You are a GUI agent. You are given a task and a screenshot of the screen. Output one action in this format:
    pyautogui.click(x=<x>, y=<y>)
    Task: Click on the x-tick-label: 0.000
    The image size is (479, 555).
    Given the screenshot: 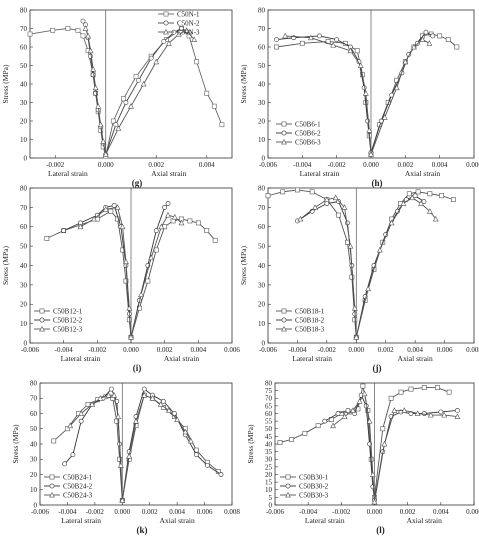 What is the action you would take?
    pyautogui.click(x=122, y=512)
    